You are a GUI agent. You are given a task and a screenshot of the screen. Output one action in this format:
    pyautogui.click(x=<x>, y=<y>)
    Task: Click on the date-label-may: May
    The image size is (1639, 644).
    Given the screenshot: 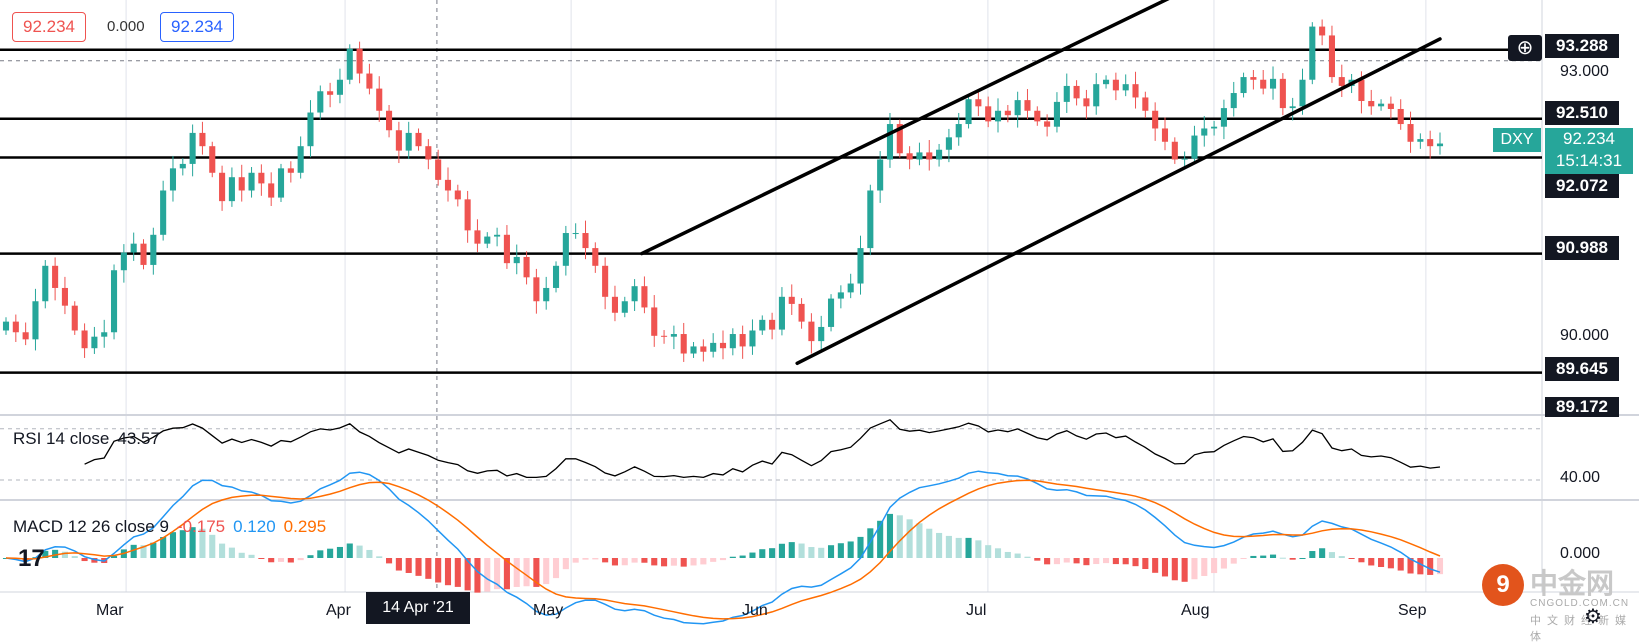 What is the action you would take?
    pyautogui.click(x=548, y=610)
    